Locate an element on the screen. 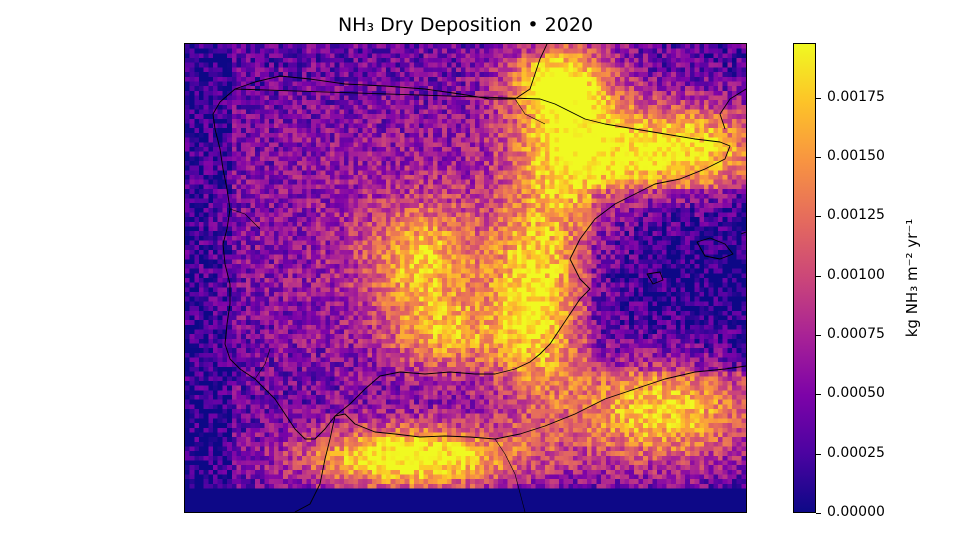 The width and height of the screenshot is (960, 540). colorbar-tick-label: 0.00100 is located at coordinates (856, 275).